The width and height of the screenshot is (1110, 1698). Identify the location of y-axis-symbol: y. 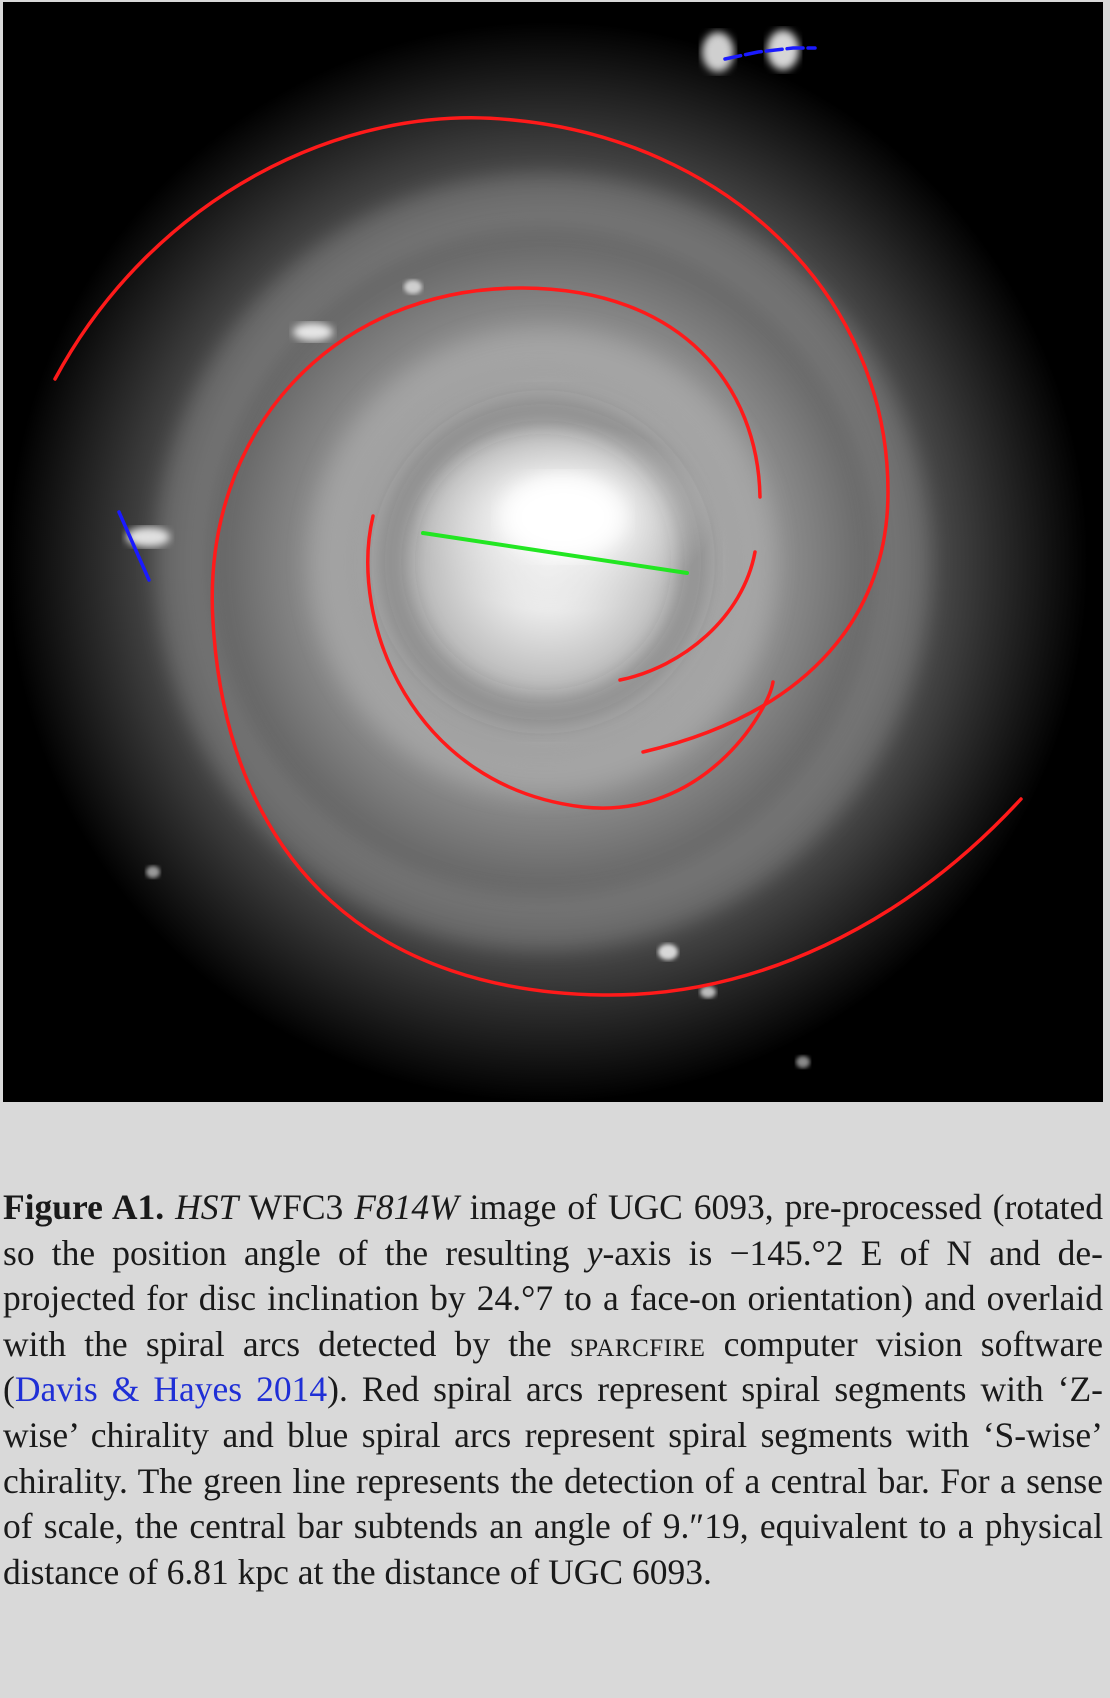
(594, 1252).